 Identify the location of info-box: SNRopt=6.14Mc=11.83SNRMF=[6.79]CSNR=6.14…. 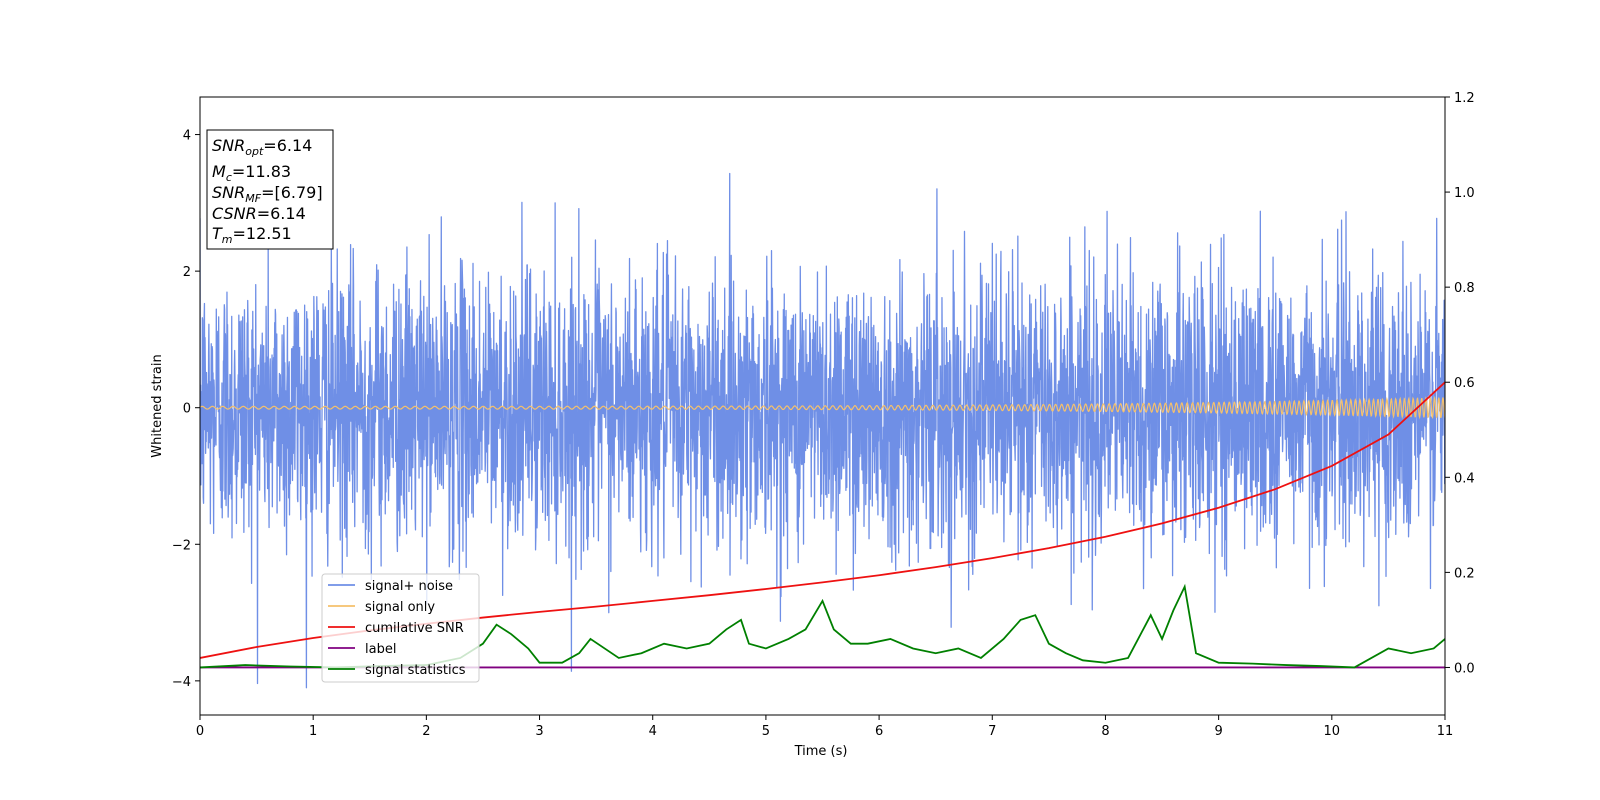
(270, 189).